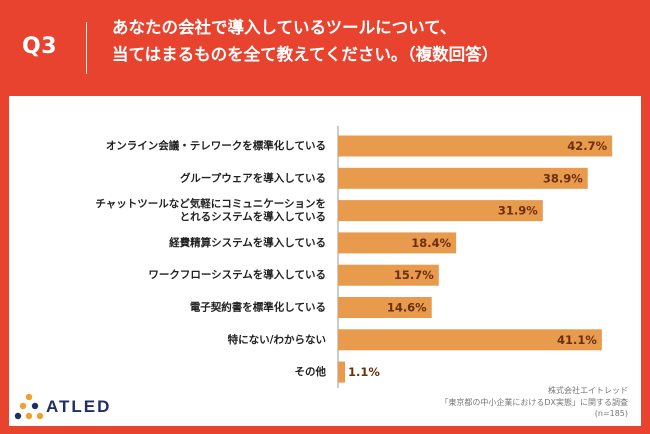 Image resolution: width=650 pixels, height=434 pixels. I want to click on brand-name: ATLED, so click(79, 406).